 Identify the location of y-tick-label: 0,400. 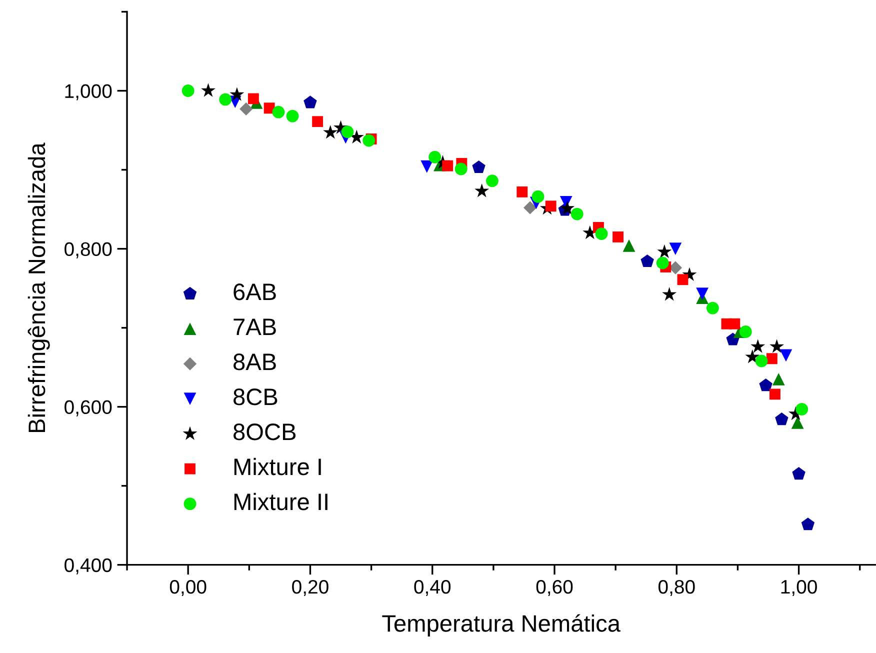
(88, 566).